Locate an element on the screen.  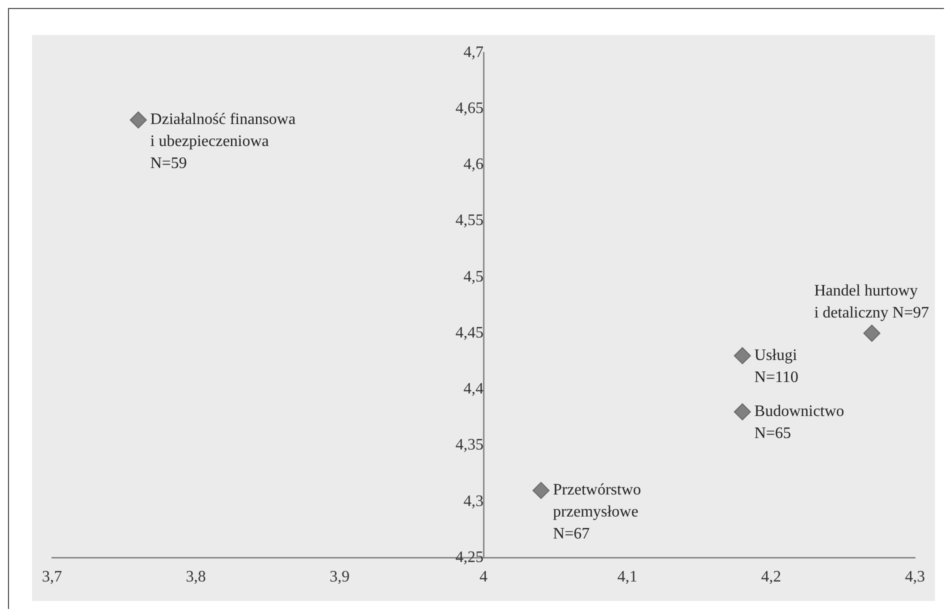
annotation: Przetwórstwo przemysłowe N=67 is located at coordinates (597, 512).